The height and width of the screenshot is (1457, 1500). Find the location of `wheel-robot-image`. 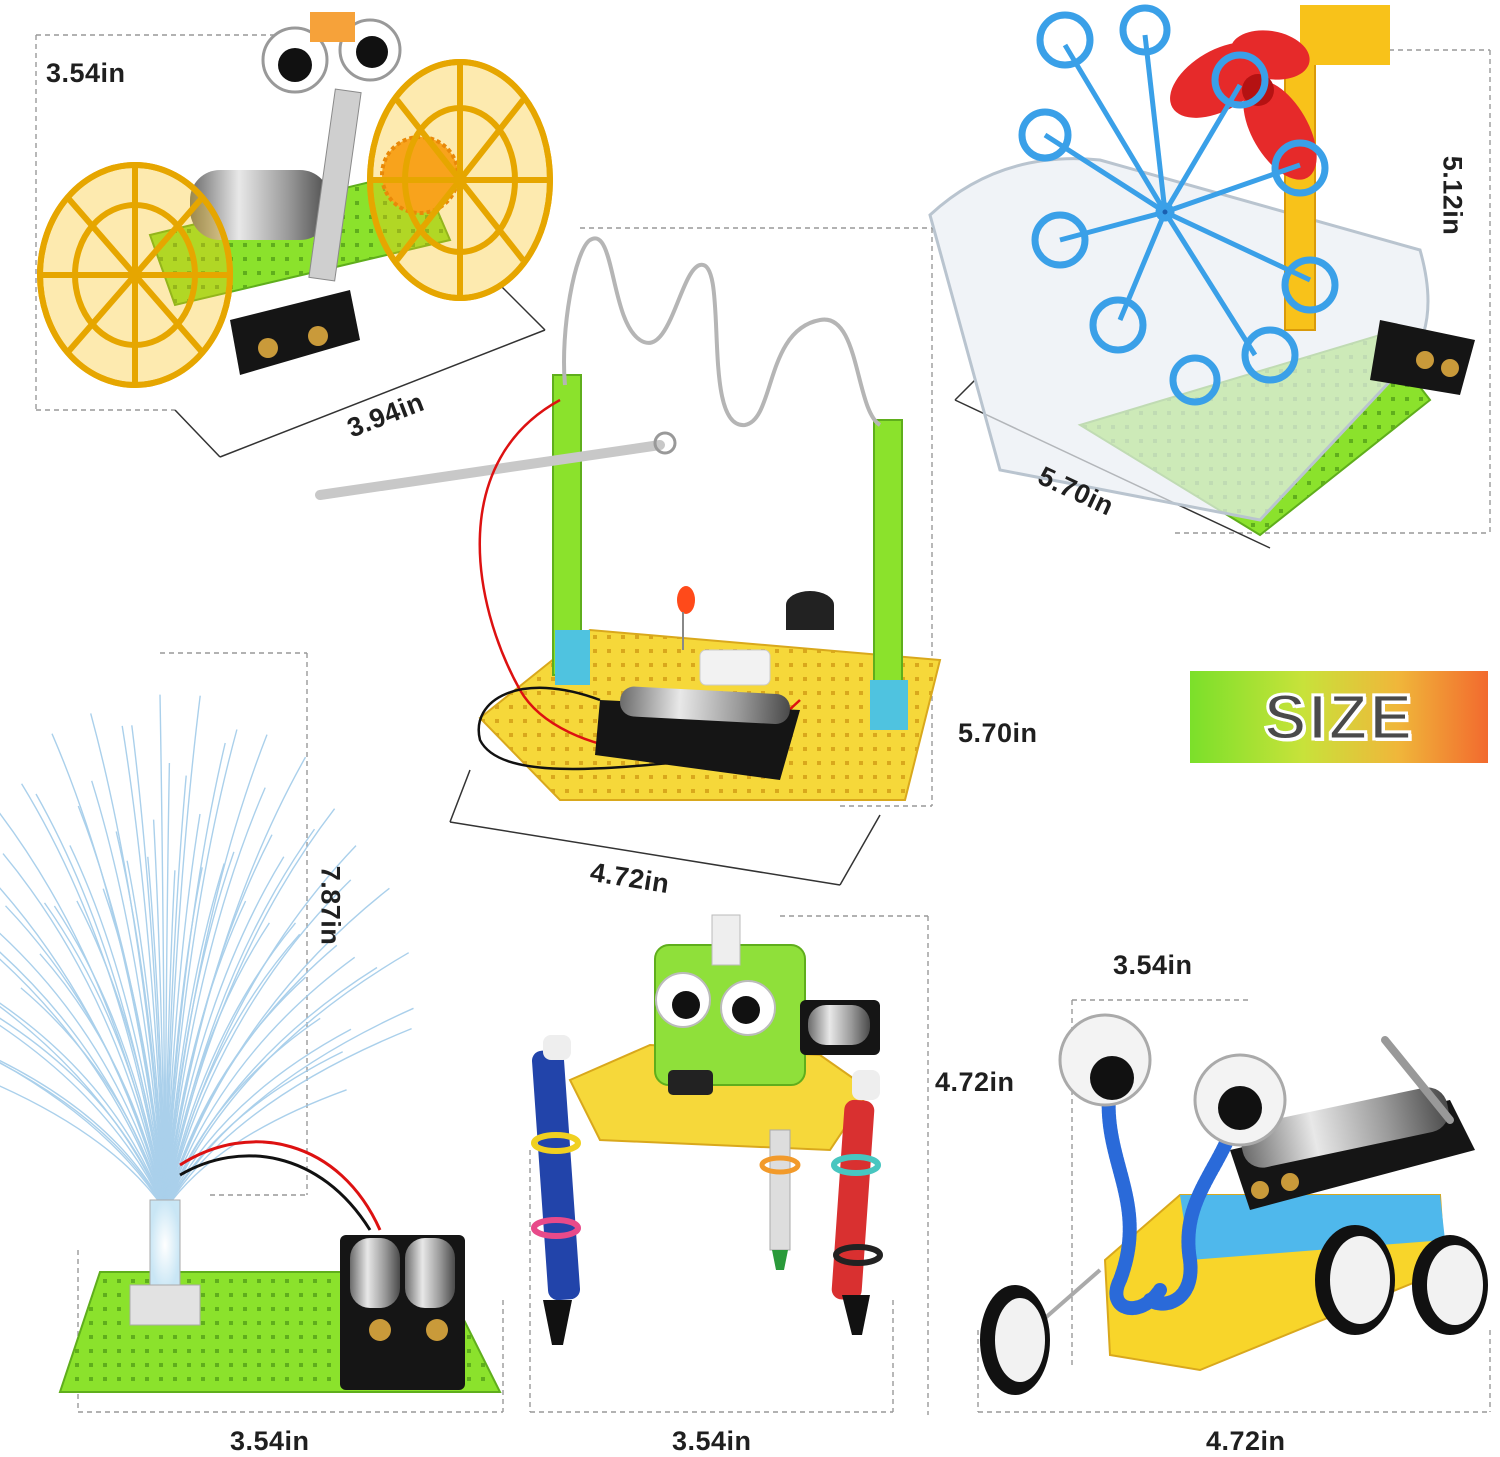

wheel-robot-image is located at coordinates (294, 235).